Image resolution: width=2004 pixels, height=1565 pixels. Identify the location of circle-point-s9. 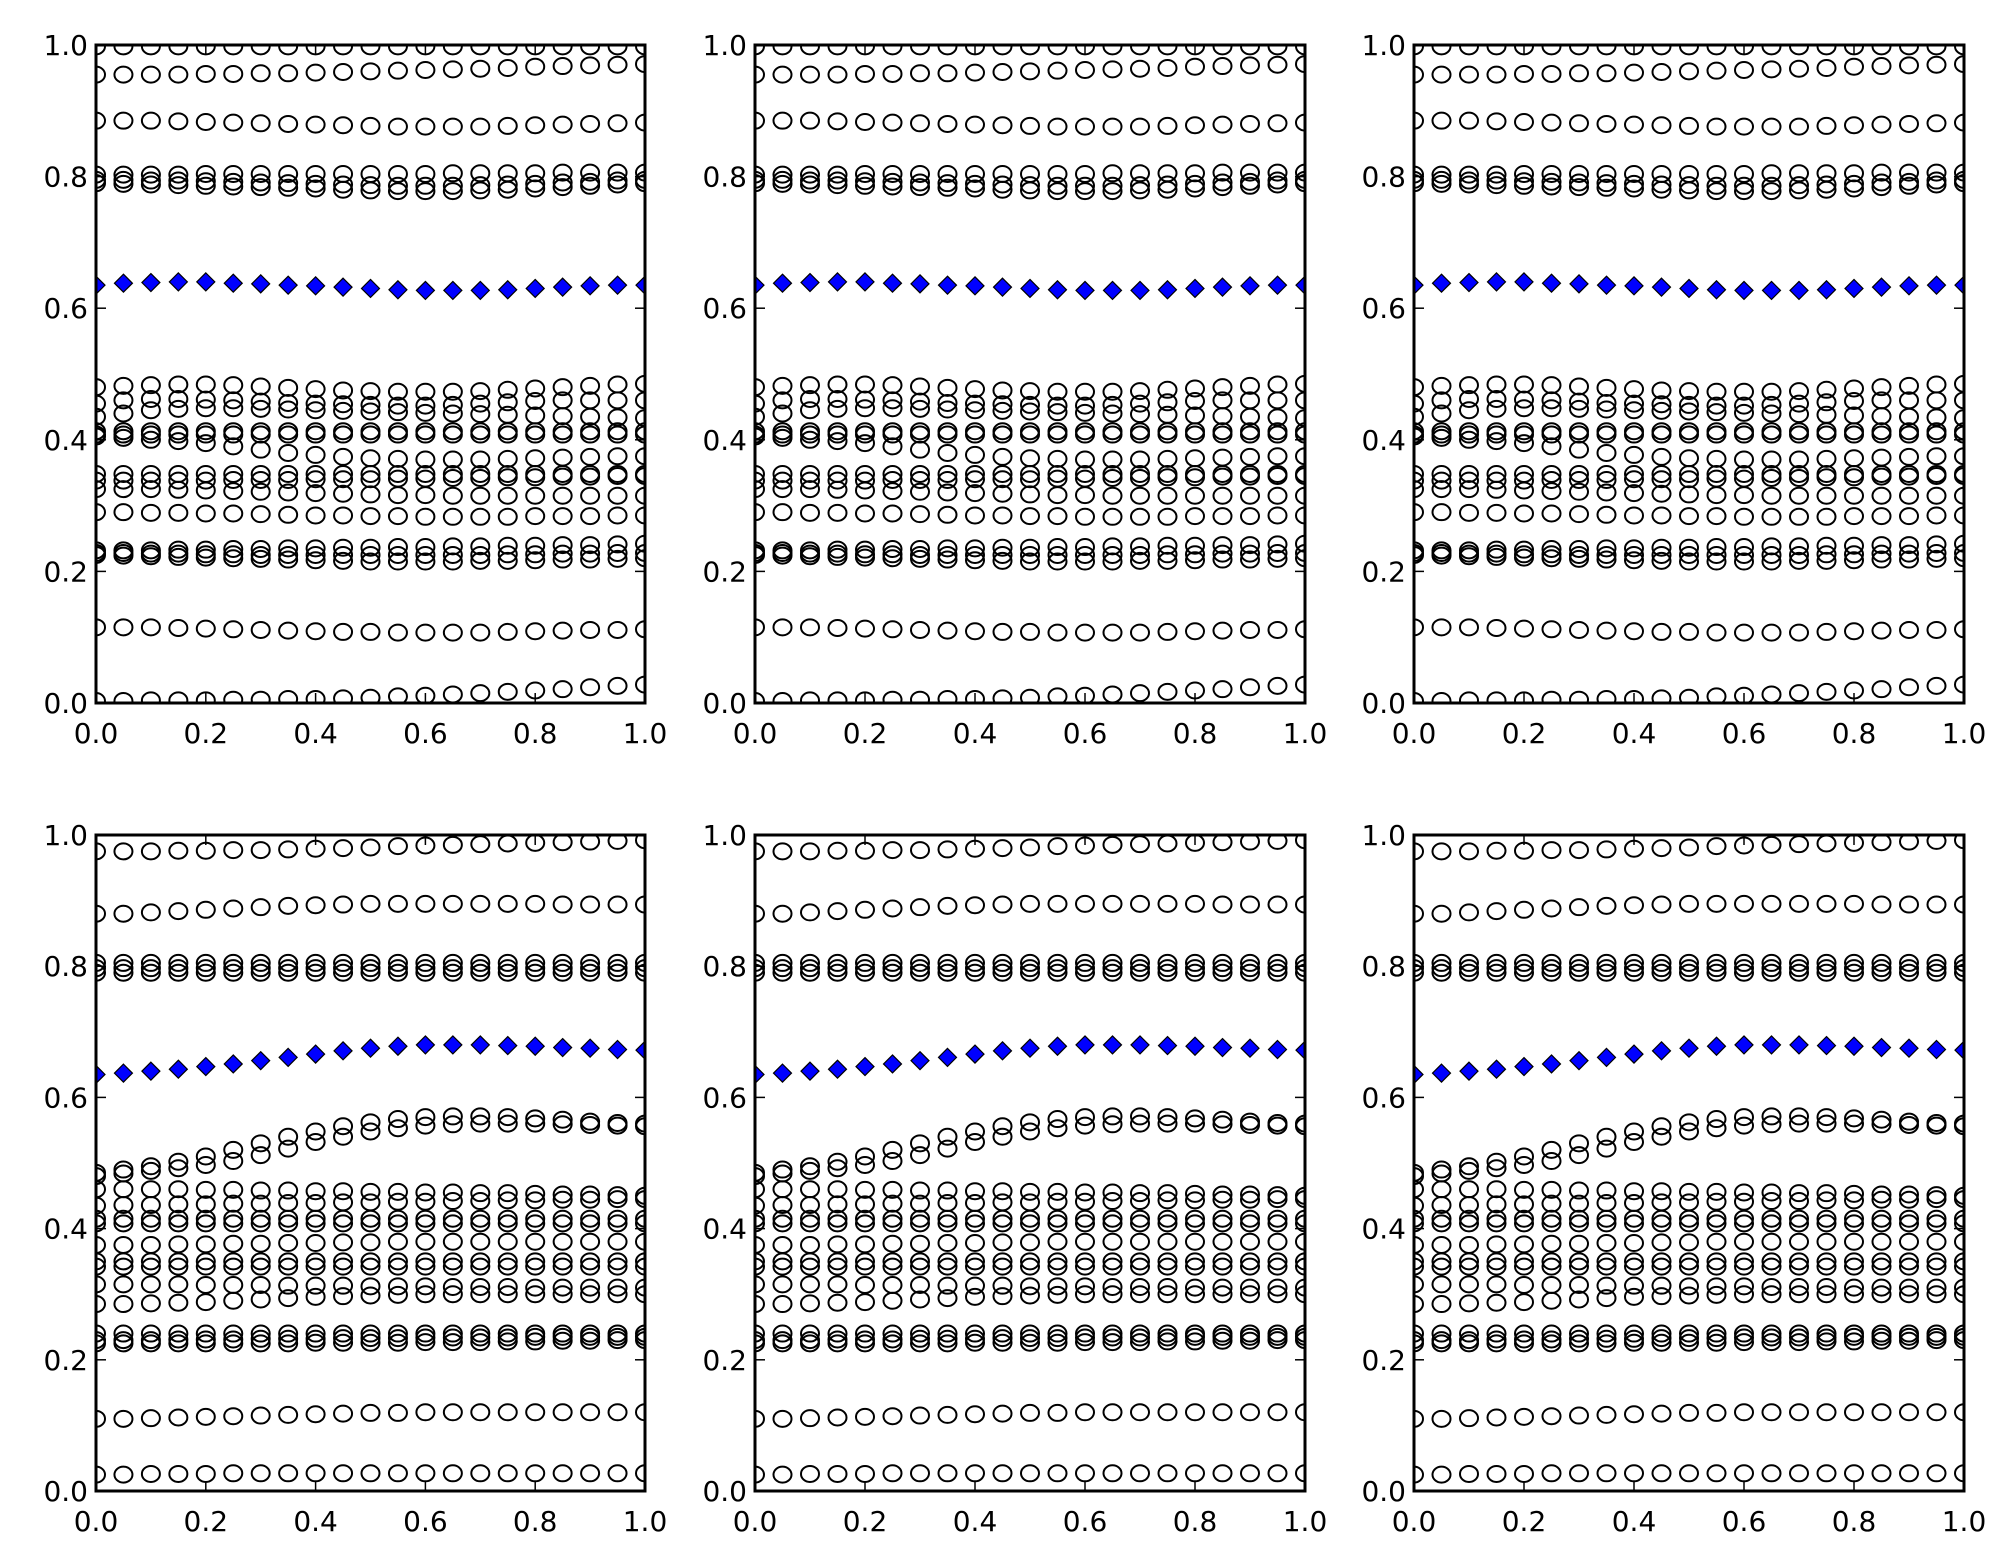
(1716, 1218).